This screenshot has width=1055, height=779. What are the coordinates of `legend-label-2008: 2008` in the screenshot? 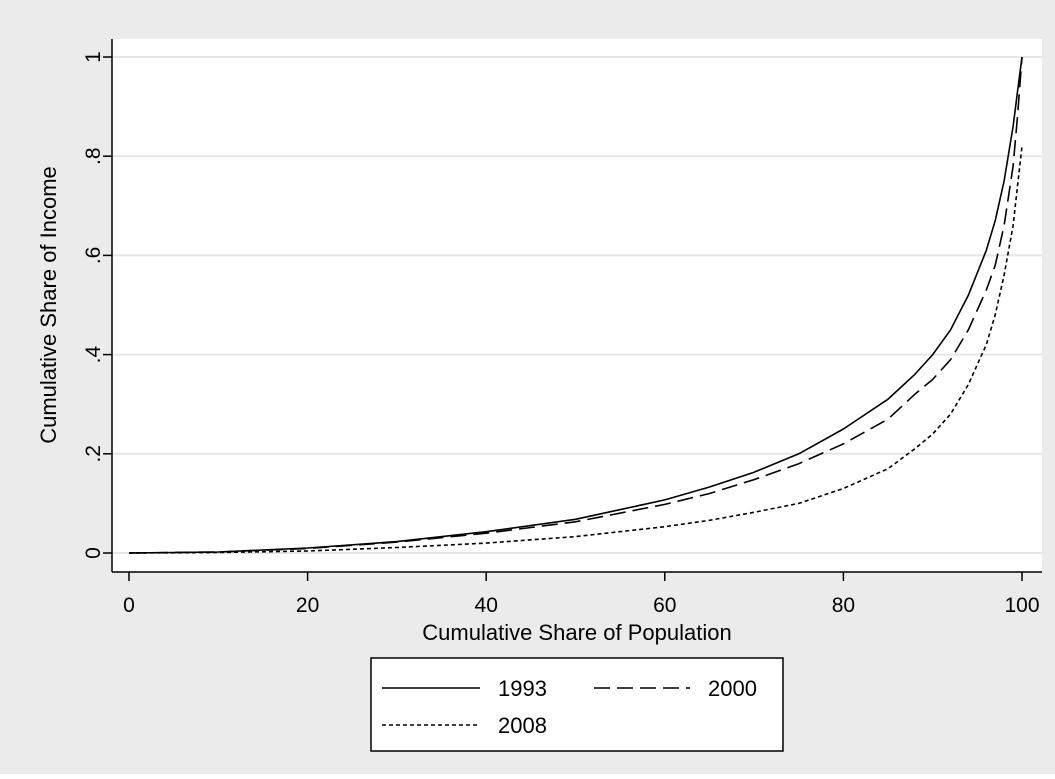 It's located at (522, 725).